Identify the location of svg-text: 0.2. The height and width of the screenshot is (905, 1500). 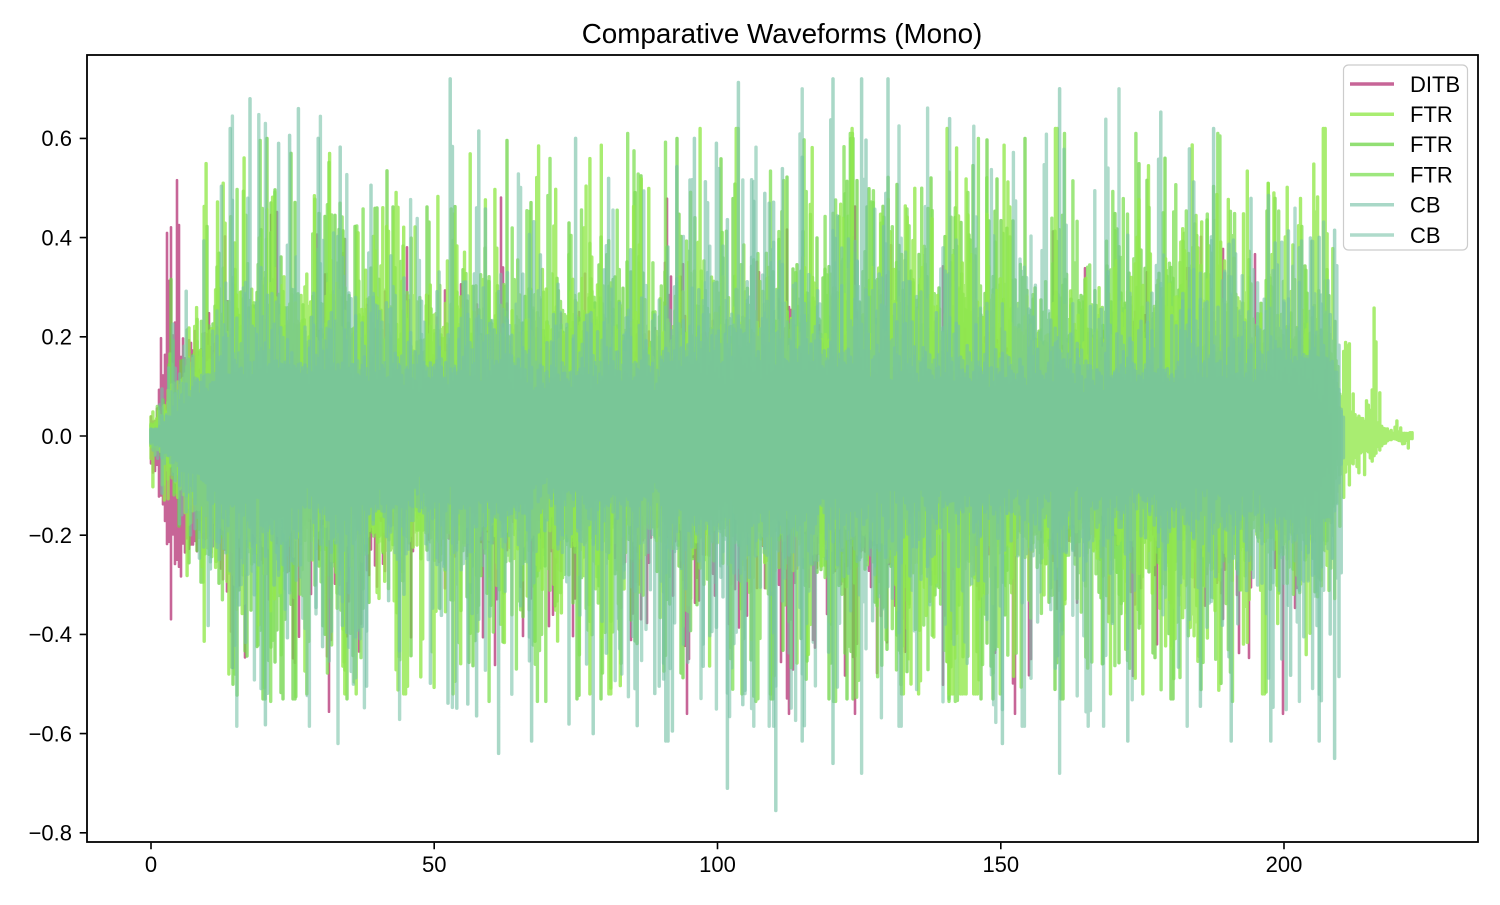
(56, 337).